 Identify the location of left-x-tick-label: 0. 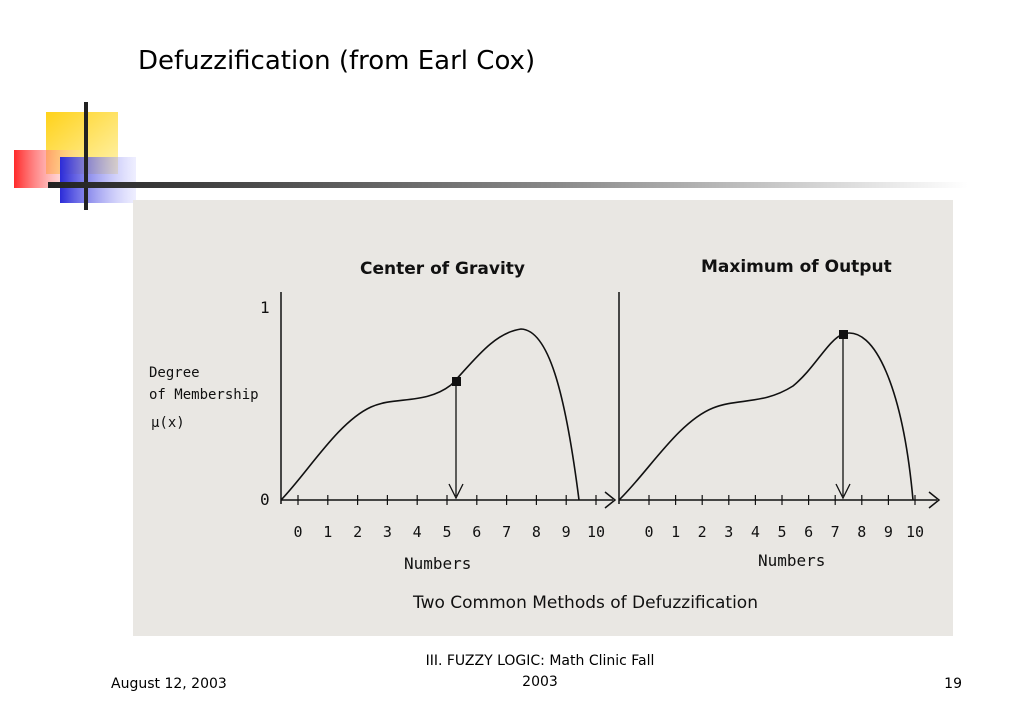
(297, 532).